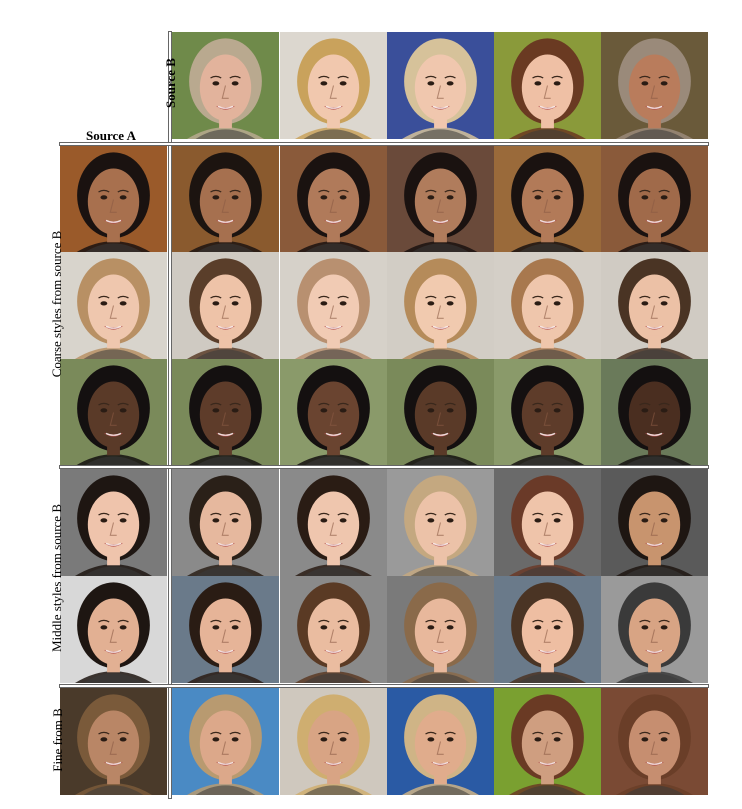  I want to click on middle-styles-label: Middle styles from source B, so click(56, 578).